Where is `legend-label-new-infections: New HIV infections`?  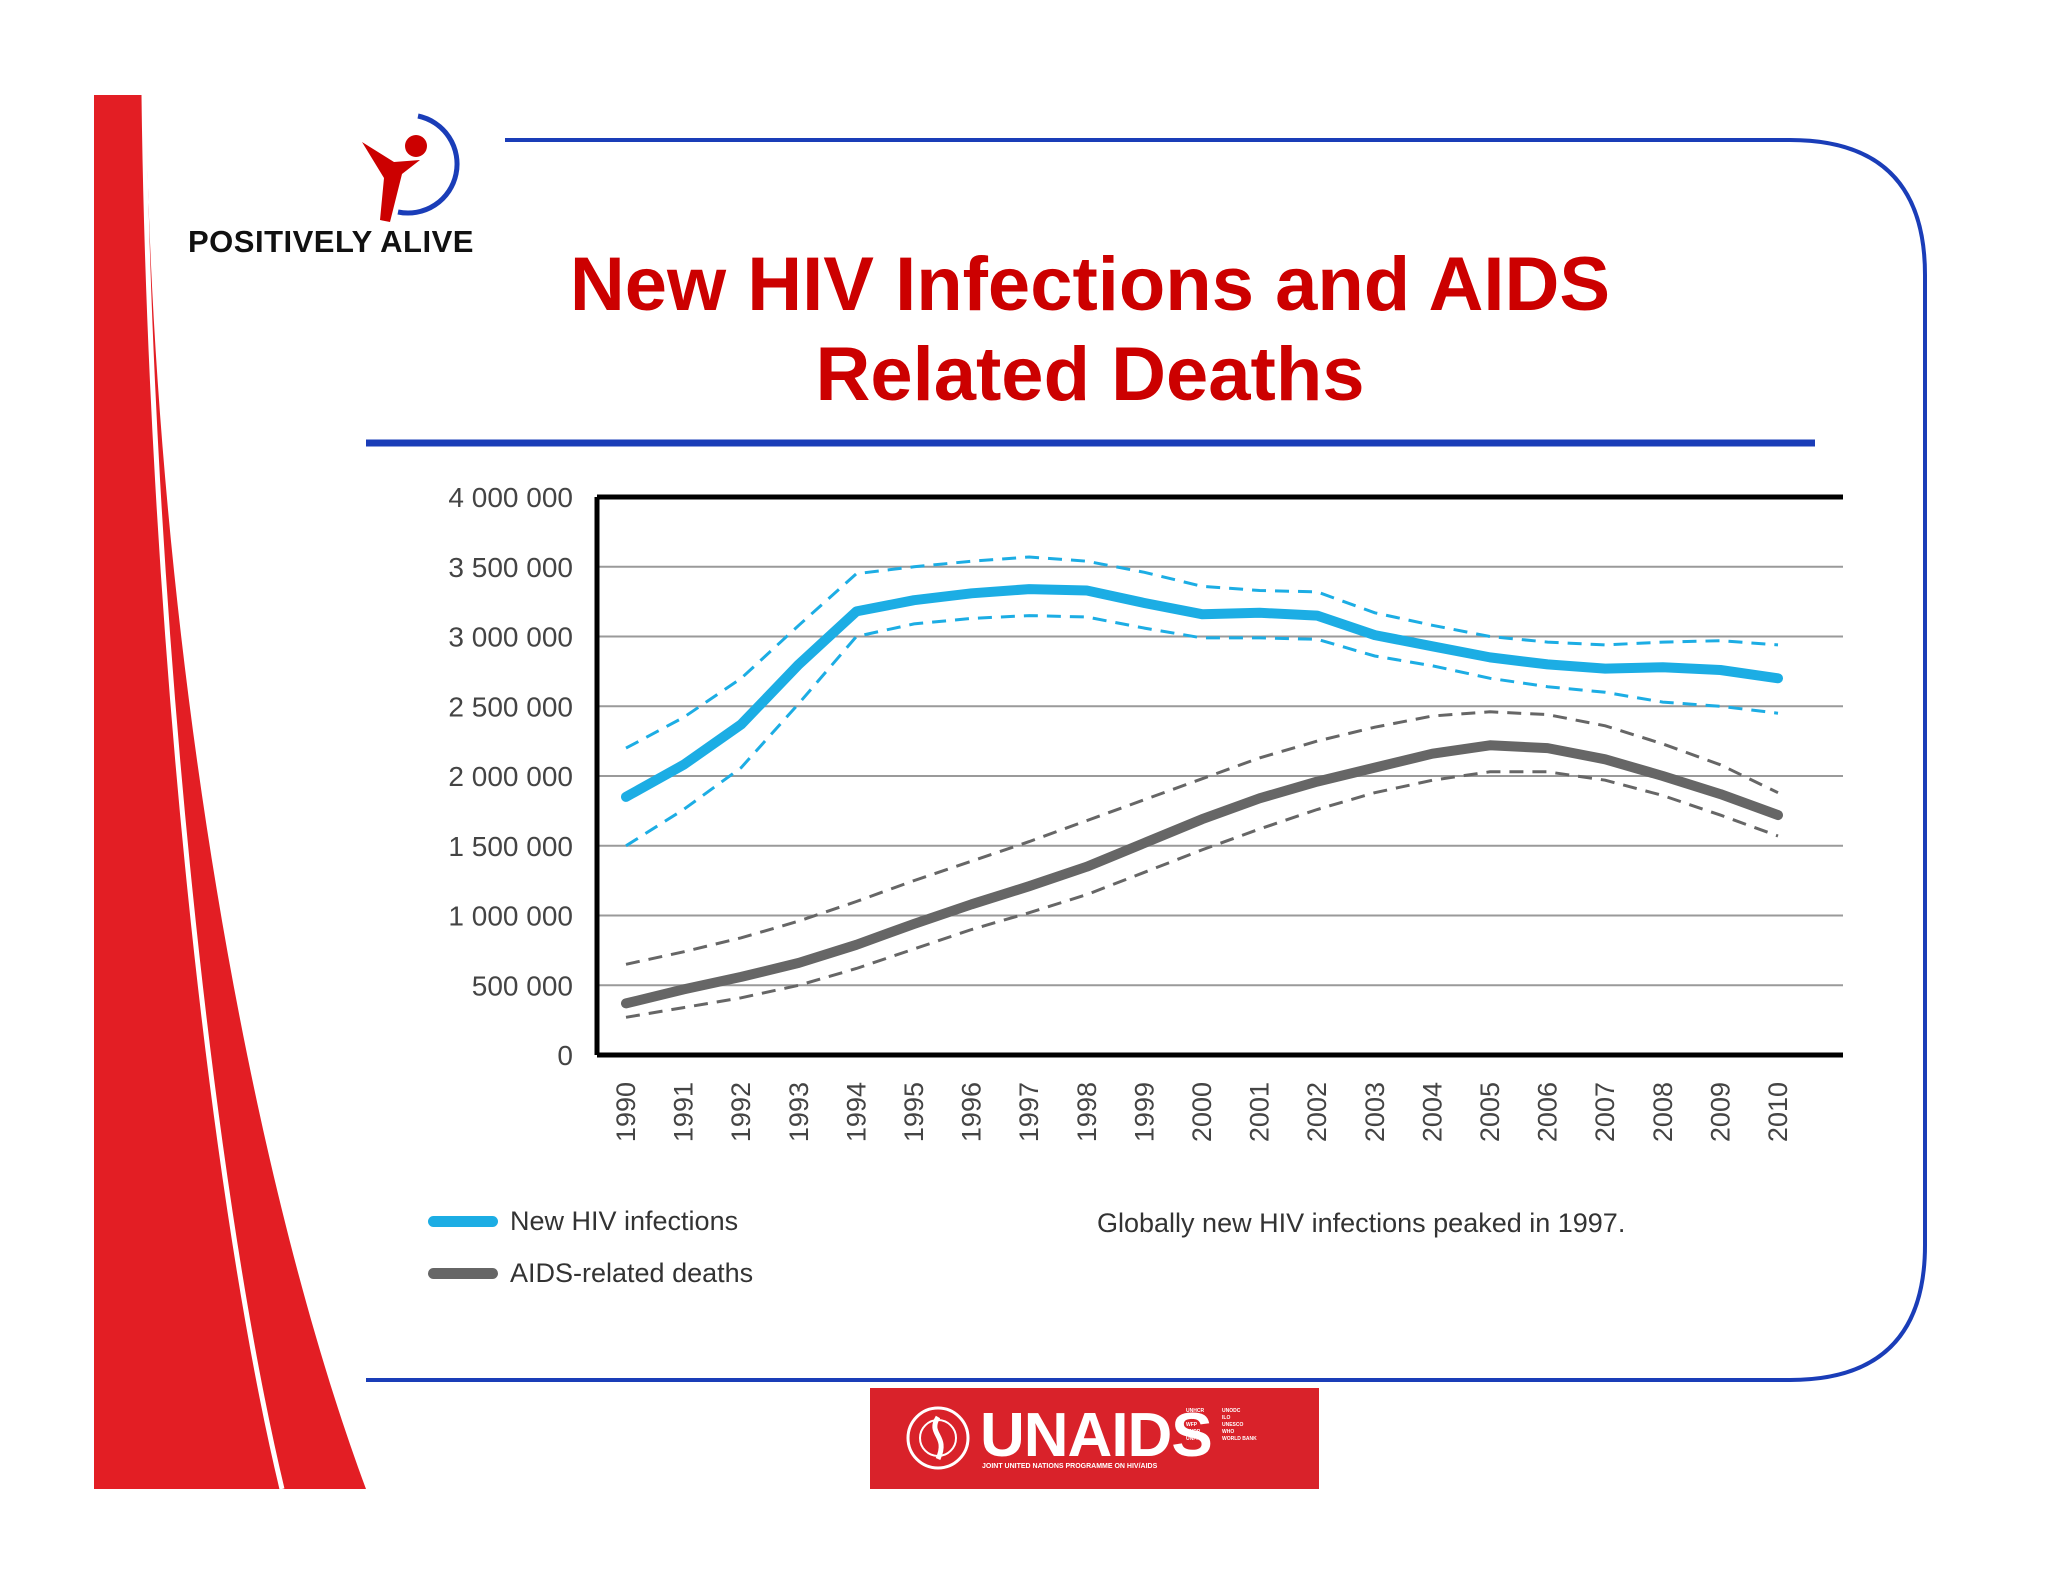
legend-label-new-infections: New HIV infections is located at coordinates (624, 1221).